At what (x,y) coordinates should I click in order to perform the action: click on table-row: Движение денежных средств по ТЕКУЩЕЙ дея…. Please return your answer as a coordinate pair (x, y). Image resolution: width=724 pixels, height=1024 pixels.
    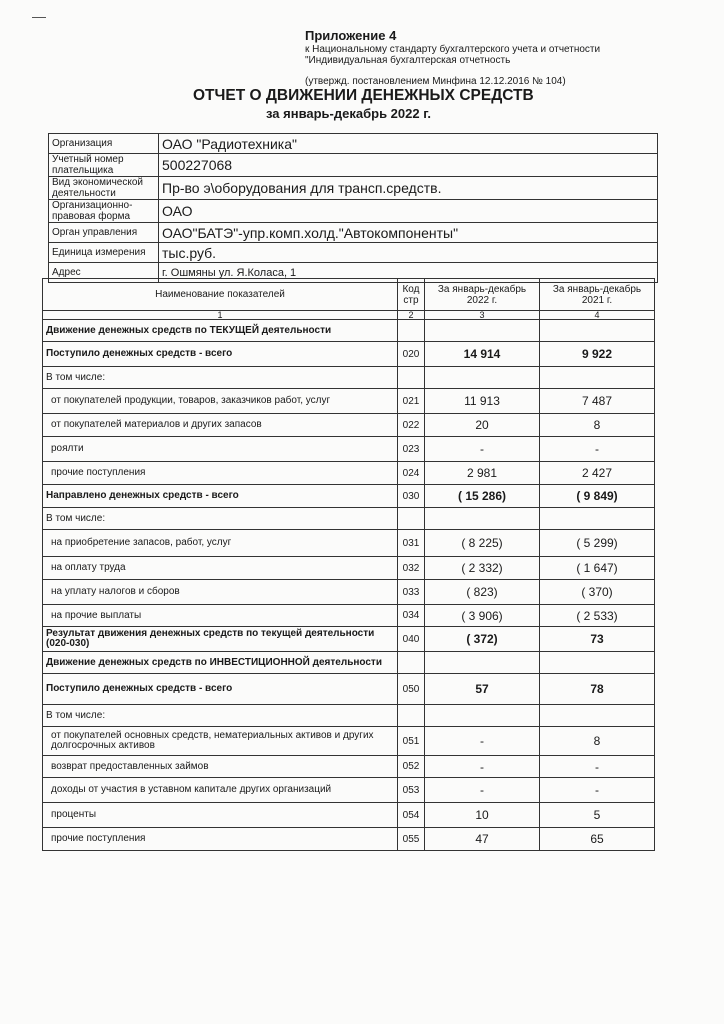
    Looking at the image, I should click on (348, 330).